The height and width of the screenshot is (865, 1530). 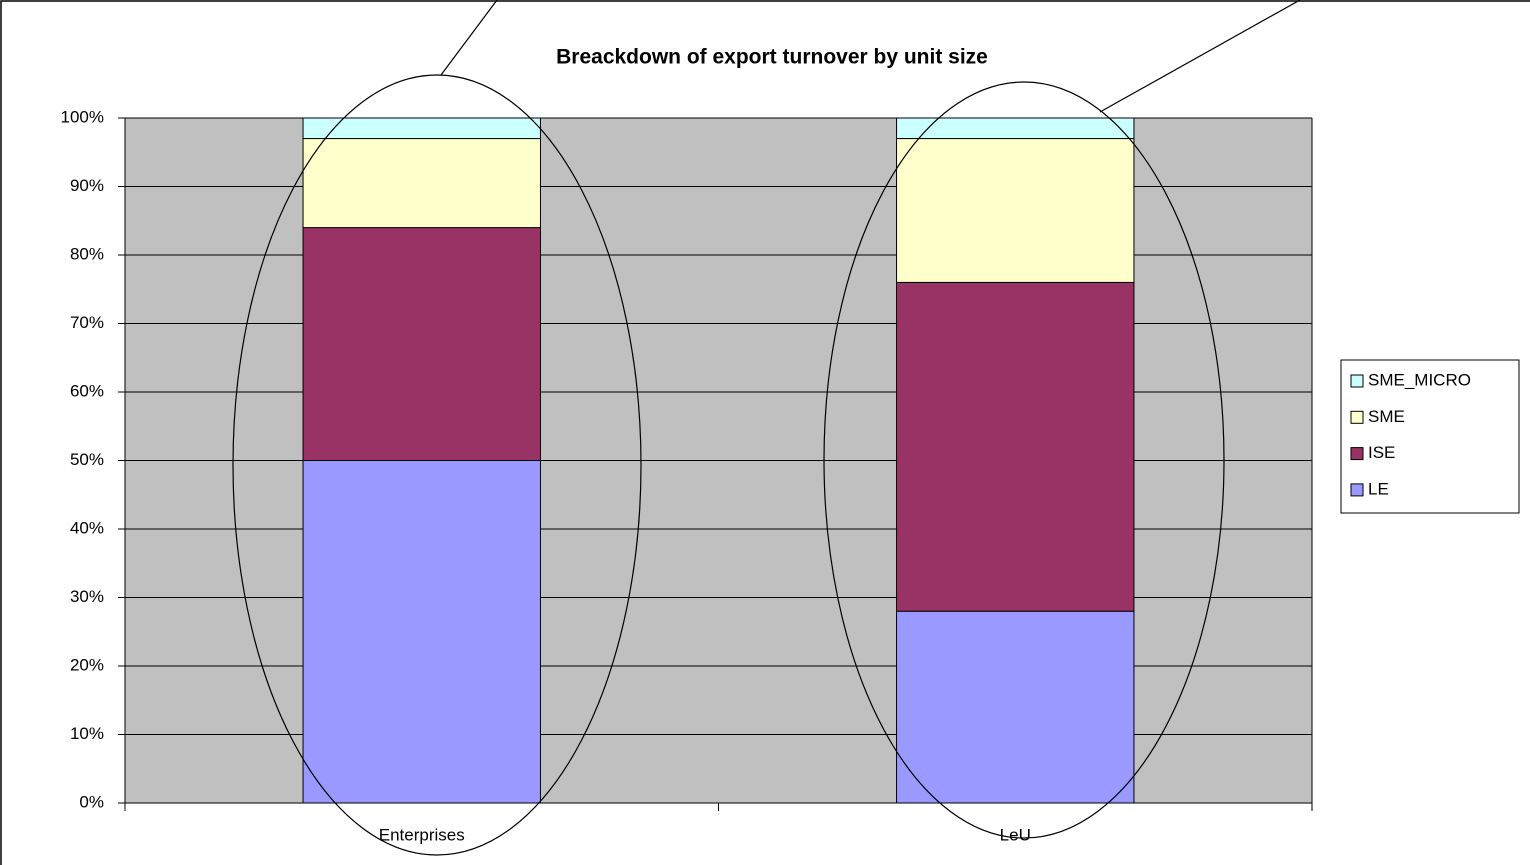 What do you see at coordinates (87, 185) in the screenshot?
I see `y-tick-label: 90%` at bounding box center [87, 185].